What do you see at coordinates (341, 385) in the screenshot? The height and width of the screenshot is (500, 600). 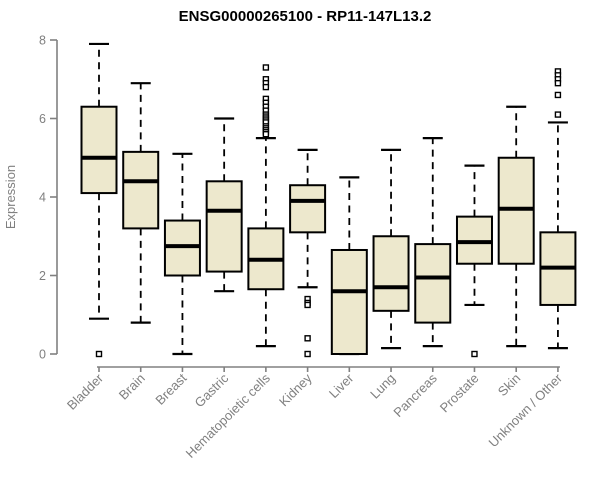 I see `x-category-label-liver: Liver` at bounding box center [341, 385].